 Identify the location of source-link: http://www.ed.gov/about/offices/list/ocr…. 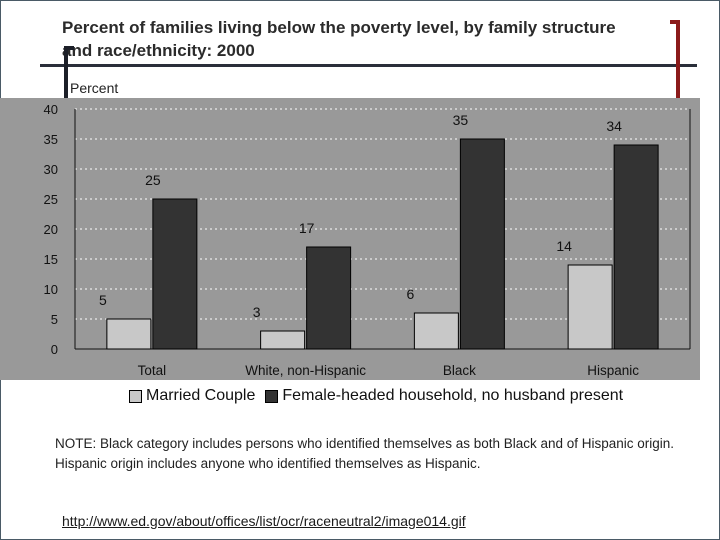
(264, 521).